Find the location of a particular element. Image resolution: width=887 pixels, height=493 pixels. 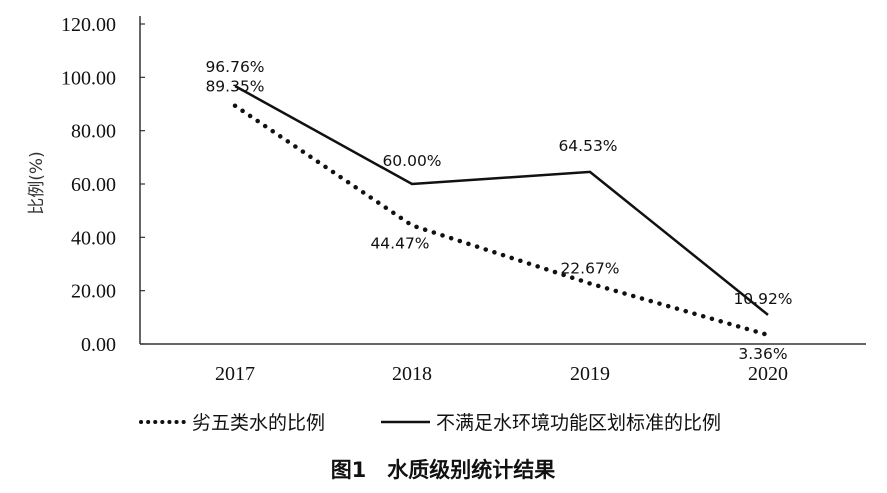

y-tick-label: 80.00 is located at coordinates (93, 132).